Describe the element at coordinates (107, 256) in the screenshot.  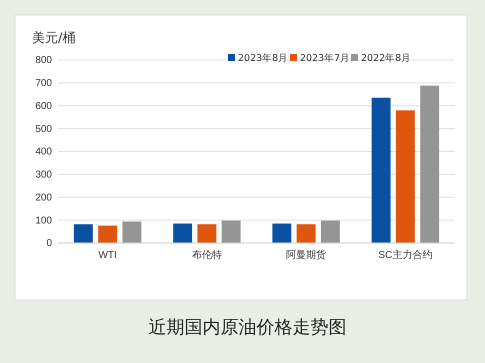
I see `x-tick-label: WTI` at that location.